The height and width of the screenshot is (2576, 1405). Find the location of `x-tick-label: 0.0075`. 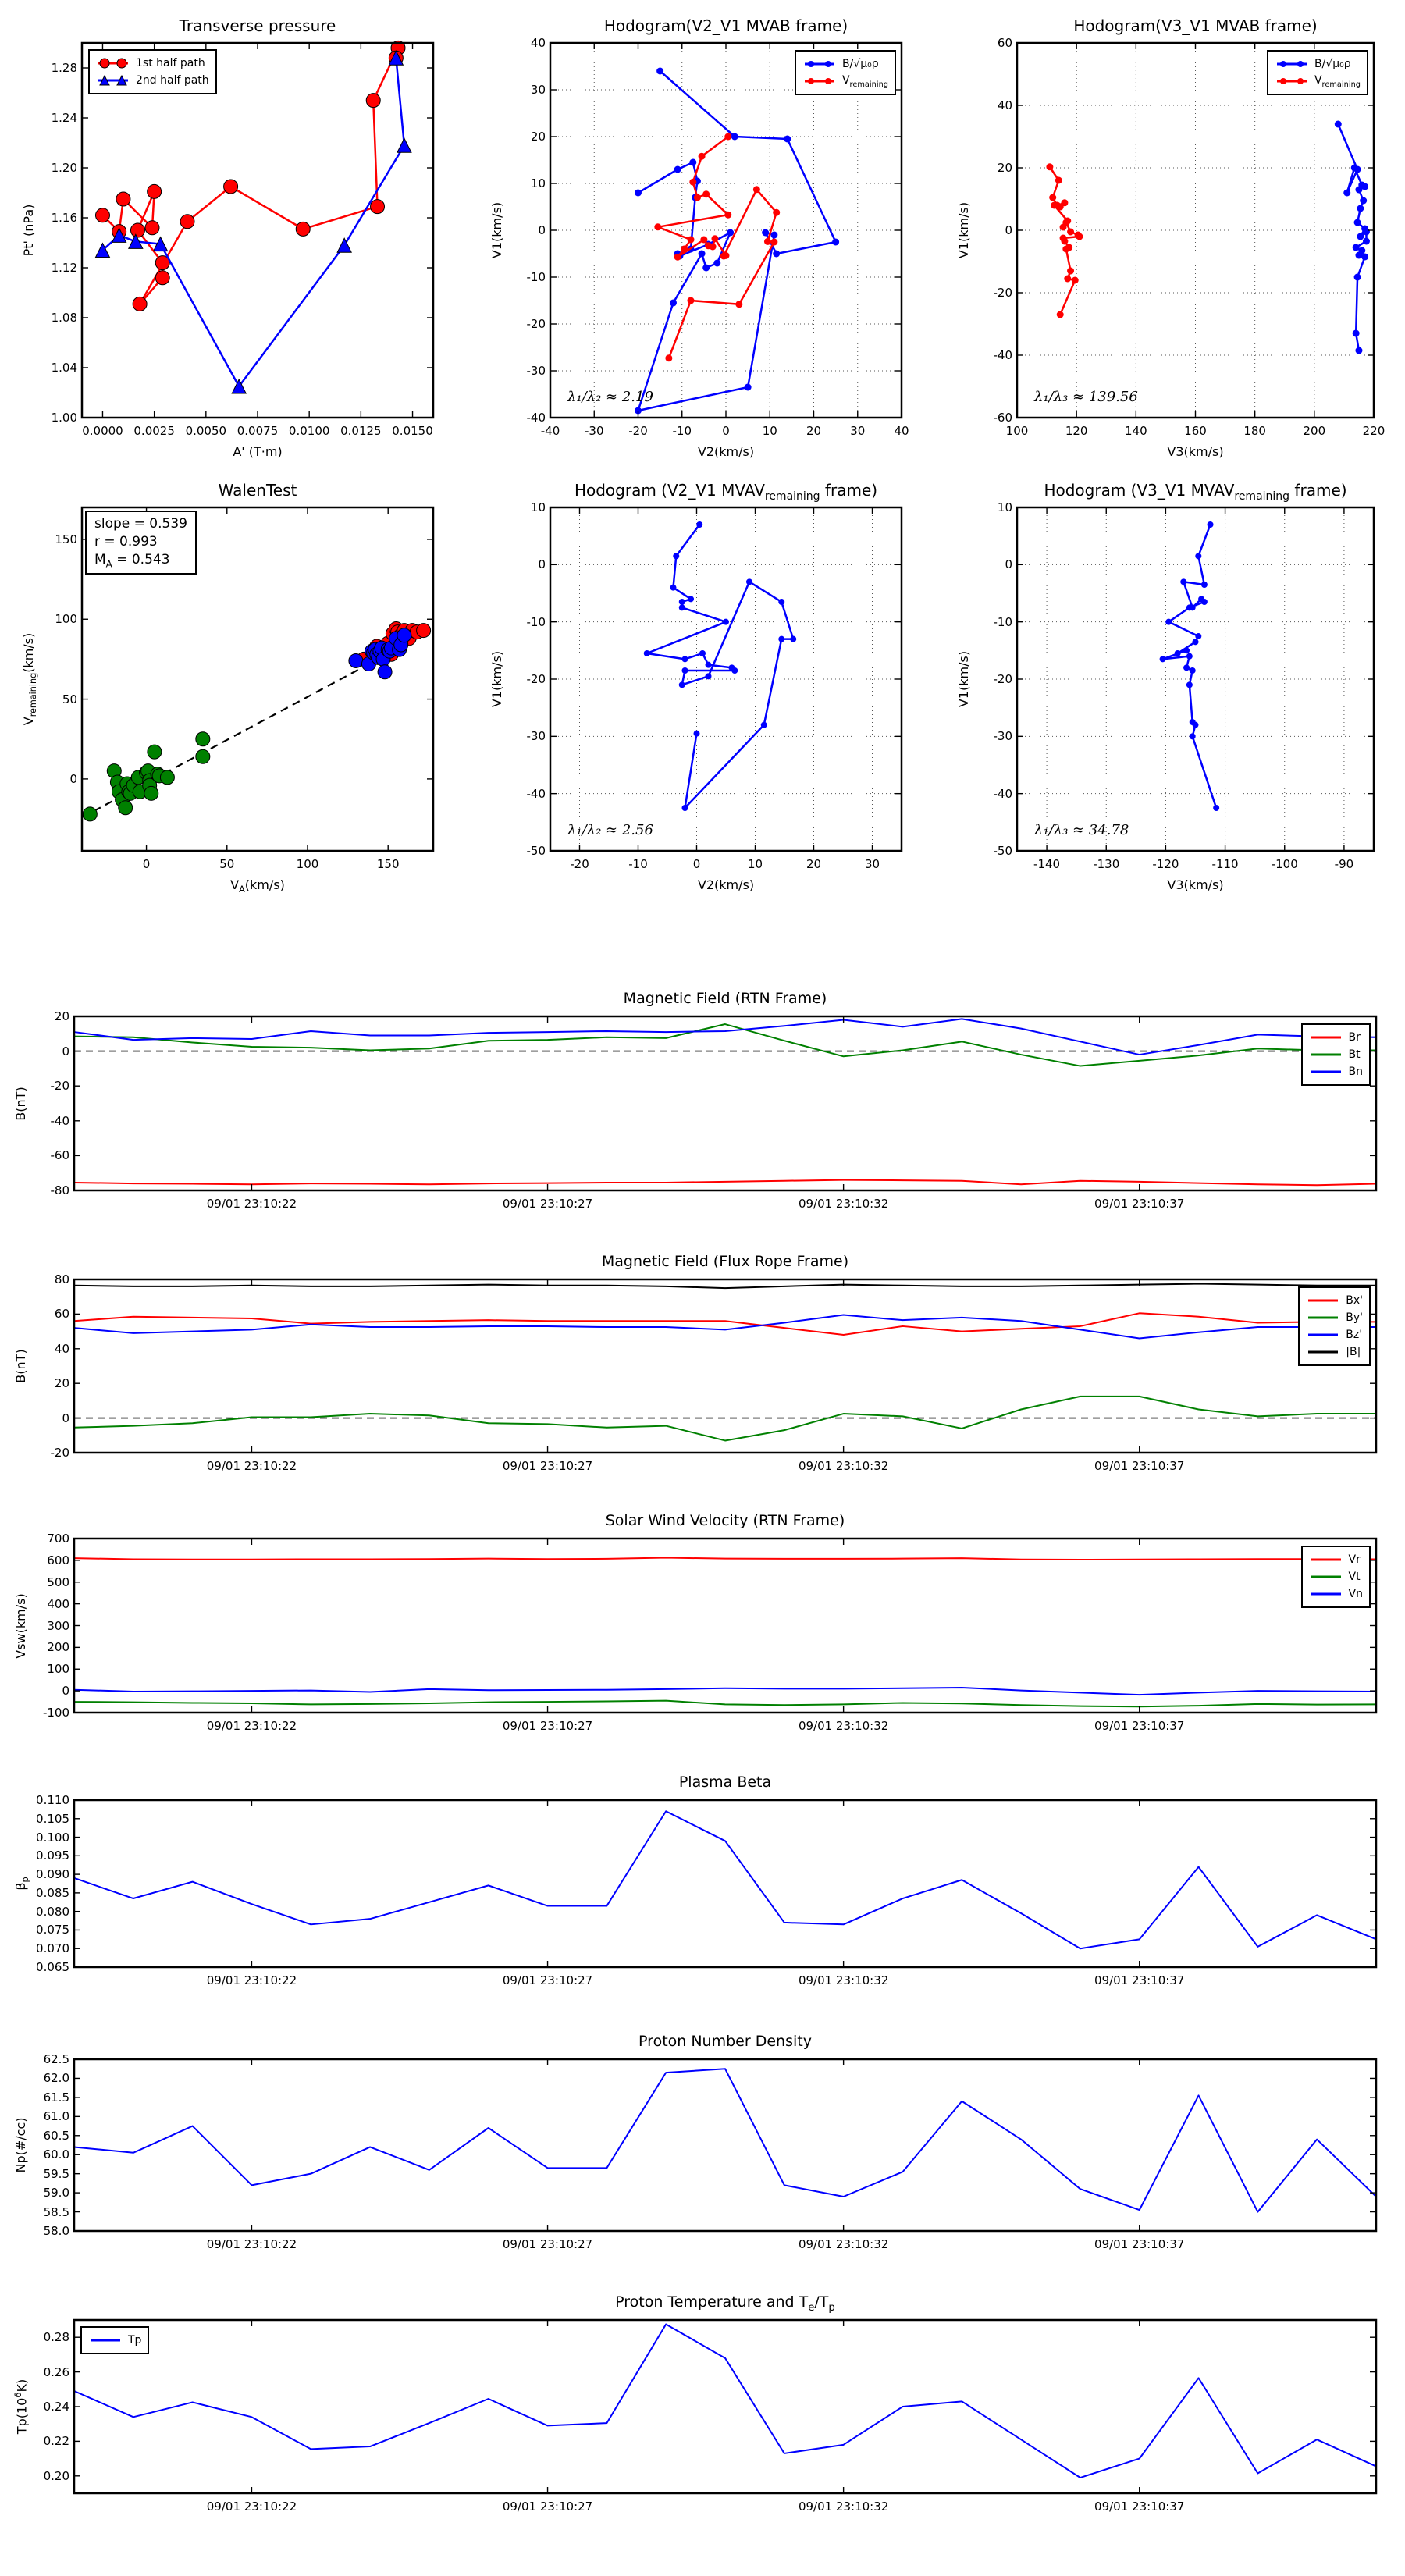

x-tick-label: 0.0075 is located at coordinates (258, 431).